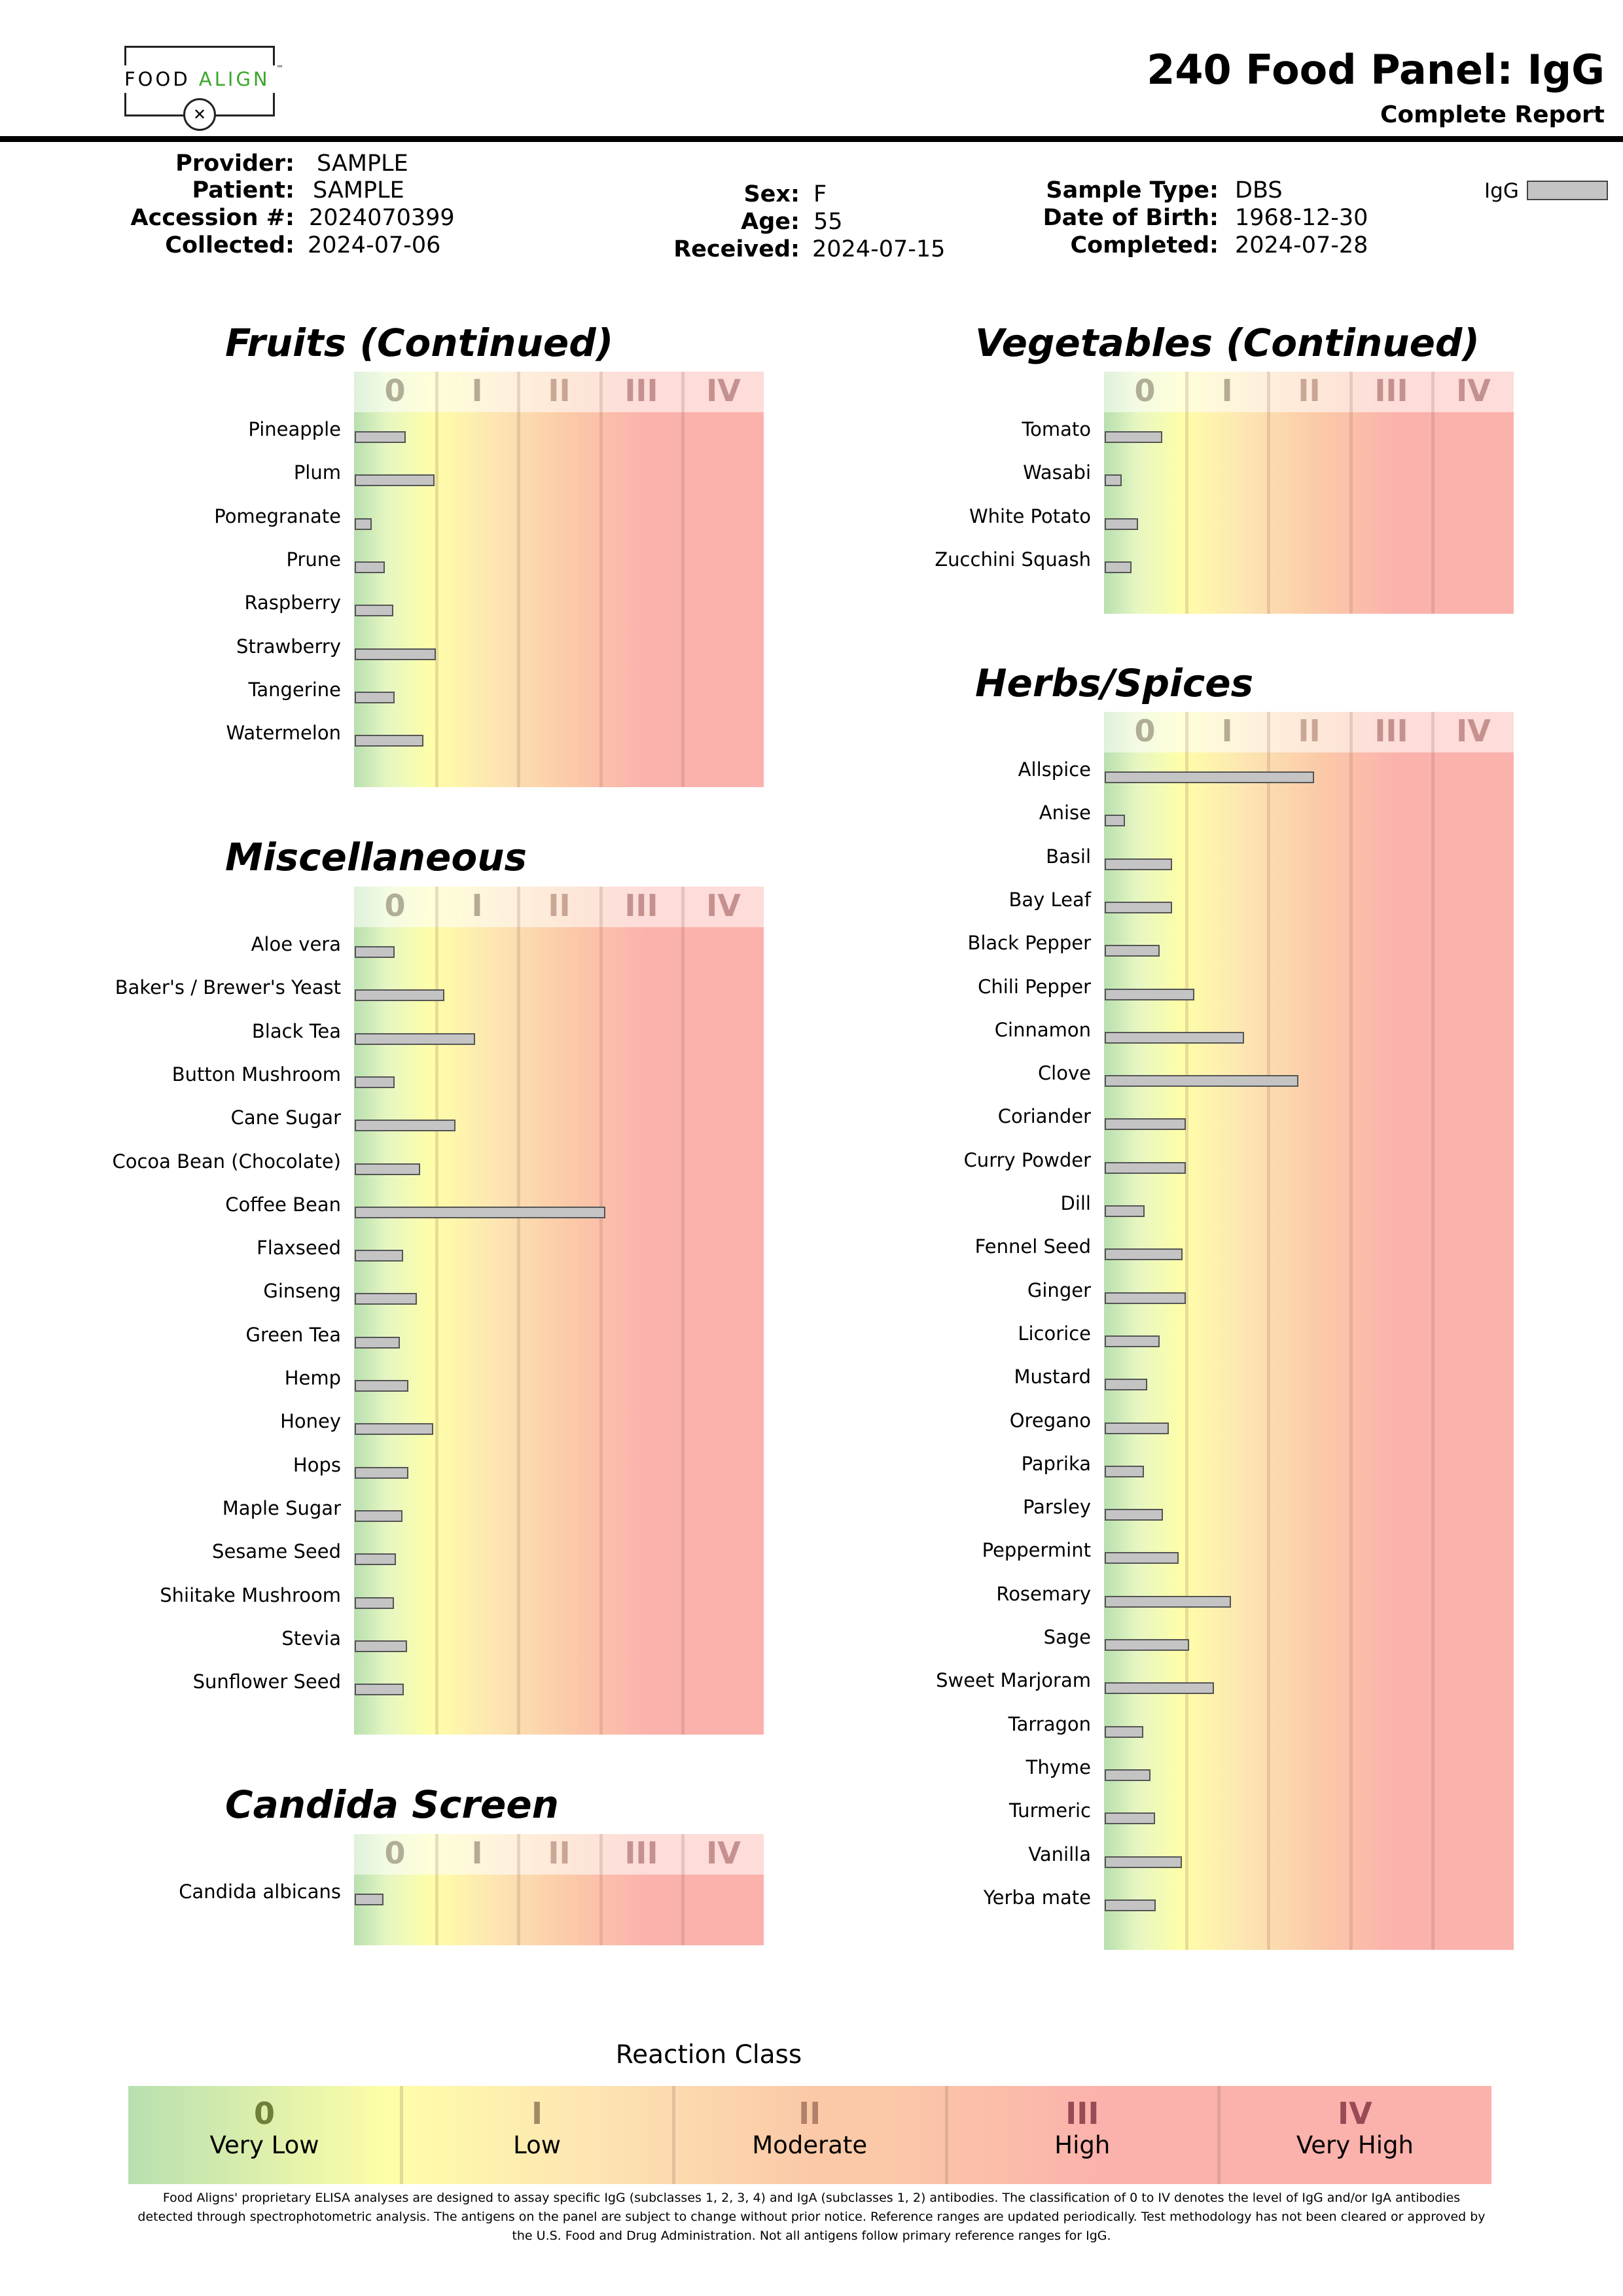 The height and width of the screenshot is (2296, 1623). I want to click on food-label: Cane Sugar, so click(285, 1118).